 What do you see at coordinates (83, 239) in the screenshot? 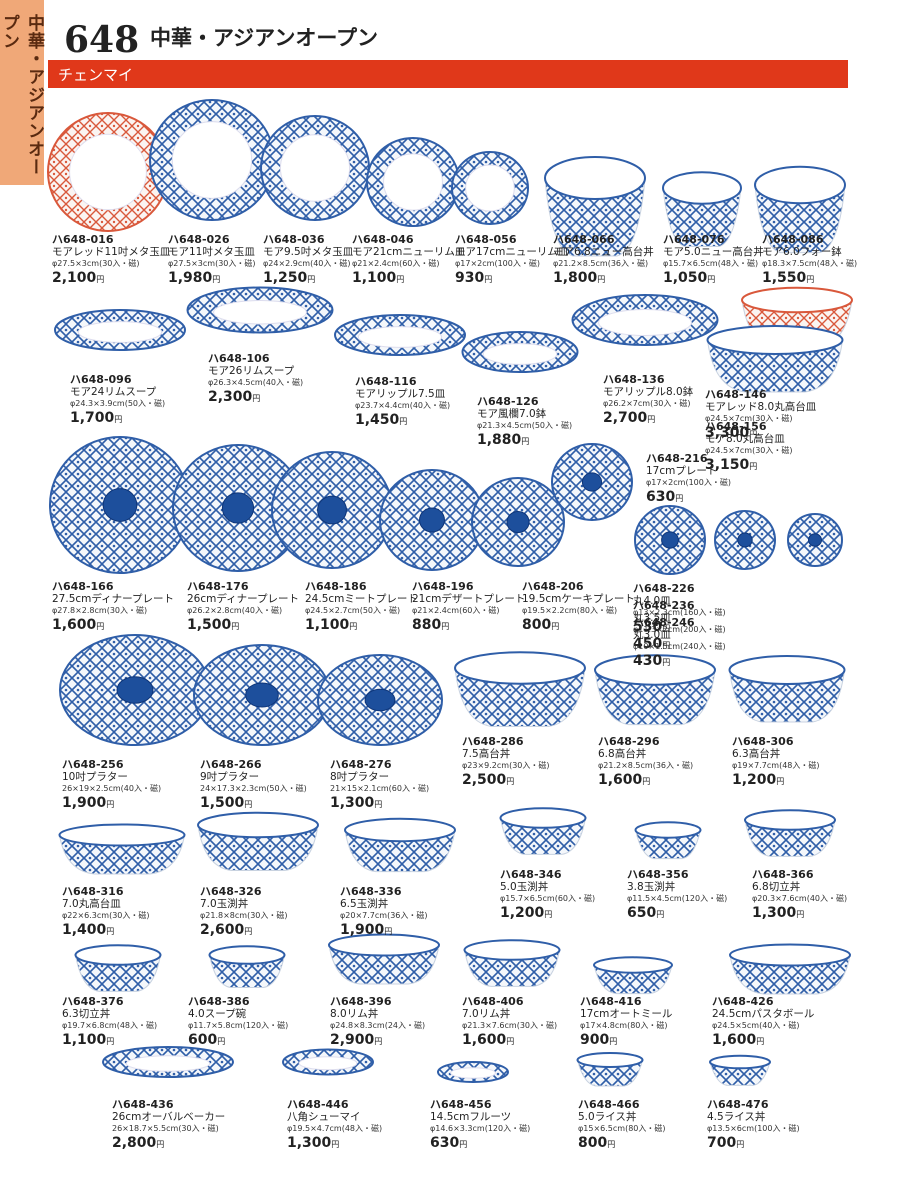
I see `item-code: ハ648-016` at bounding box center [83, 239].